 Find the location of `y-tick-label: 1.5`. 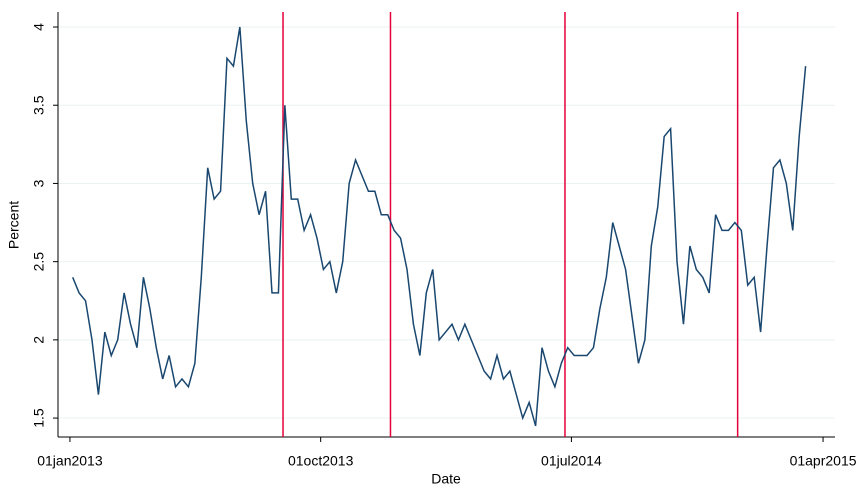

y-tick-label: 1.5 is located at coordinates (39, 418).